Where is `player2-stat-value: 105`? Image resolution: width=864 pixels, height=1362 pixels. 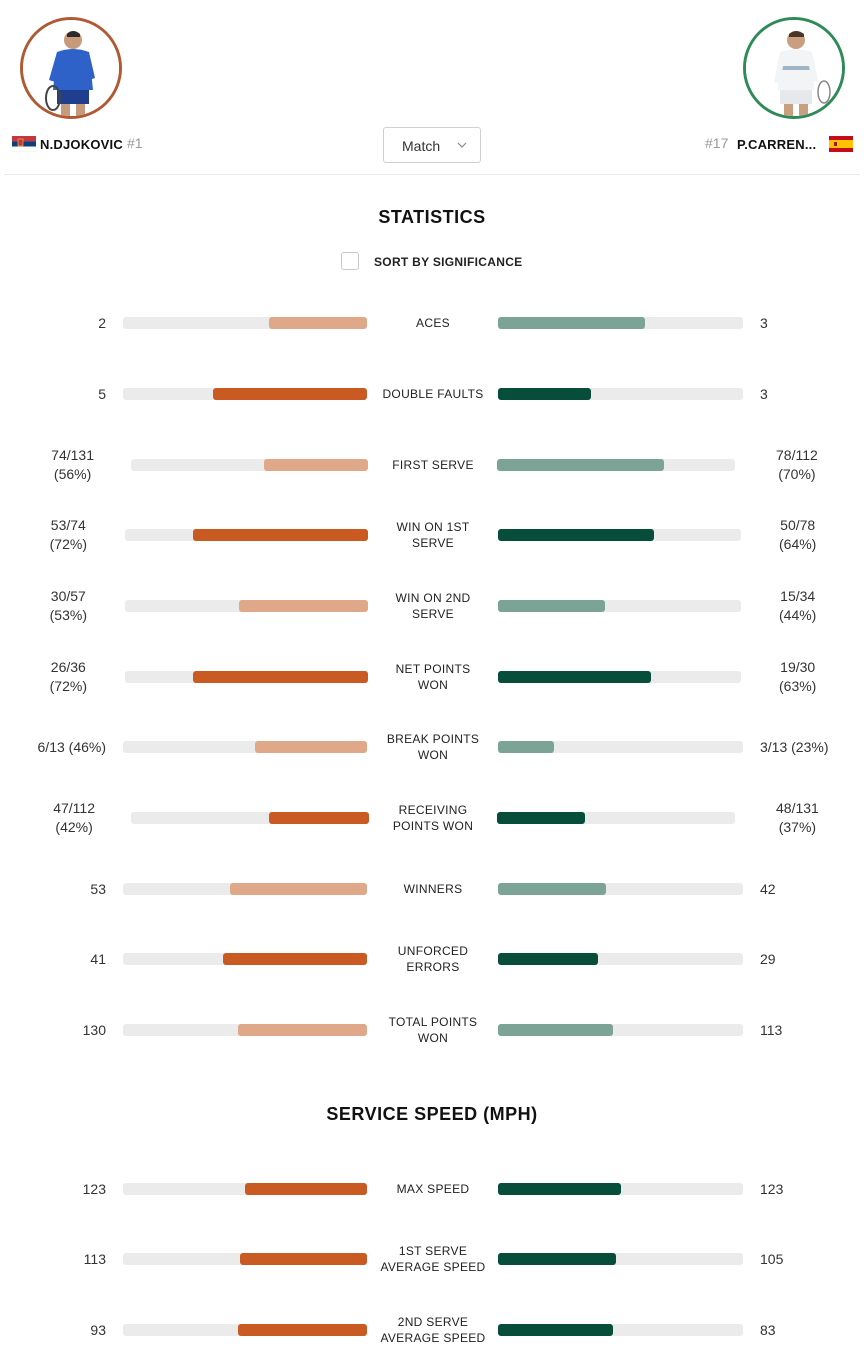
player2-stat-value: 105 is located at coordinates (812, 1259).